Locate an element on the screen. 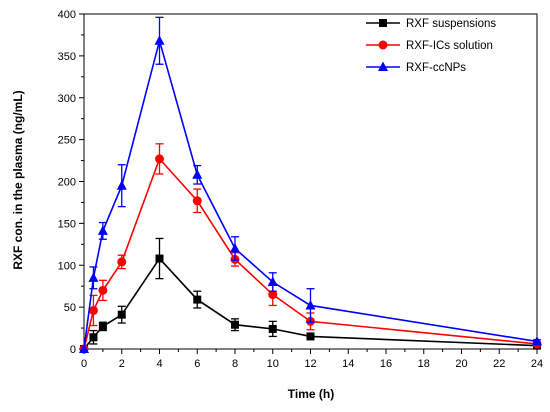 The image size is (550, 412). legend-label: RXF-ccNPs is located at coordinates (436, 68).